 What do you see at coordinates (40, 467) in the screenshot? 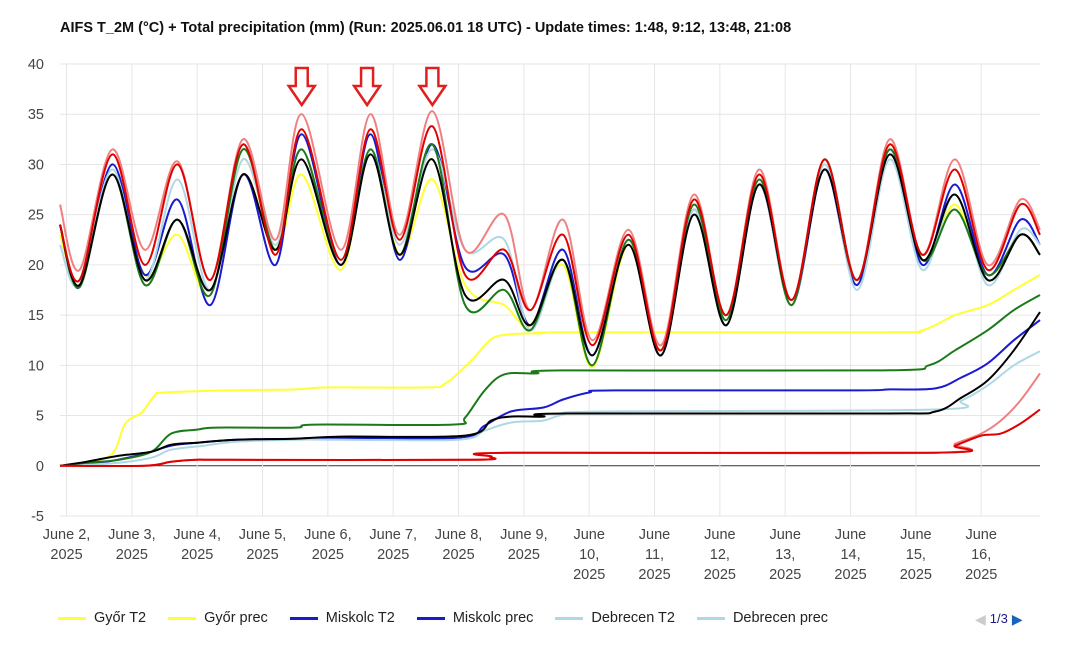
I see `y-tick-label: 0` at bounding box center [40, 467].